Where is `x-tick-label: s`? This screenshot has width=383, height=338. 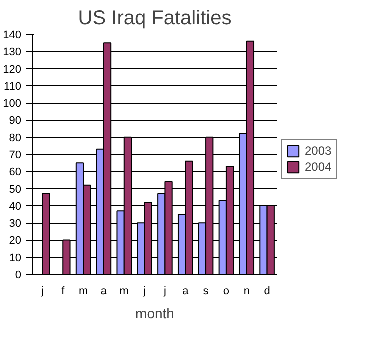 x-tick-label: s is located at coordinates (206, 292).